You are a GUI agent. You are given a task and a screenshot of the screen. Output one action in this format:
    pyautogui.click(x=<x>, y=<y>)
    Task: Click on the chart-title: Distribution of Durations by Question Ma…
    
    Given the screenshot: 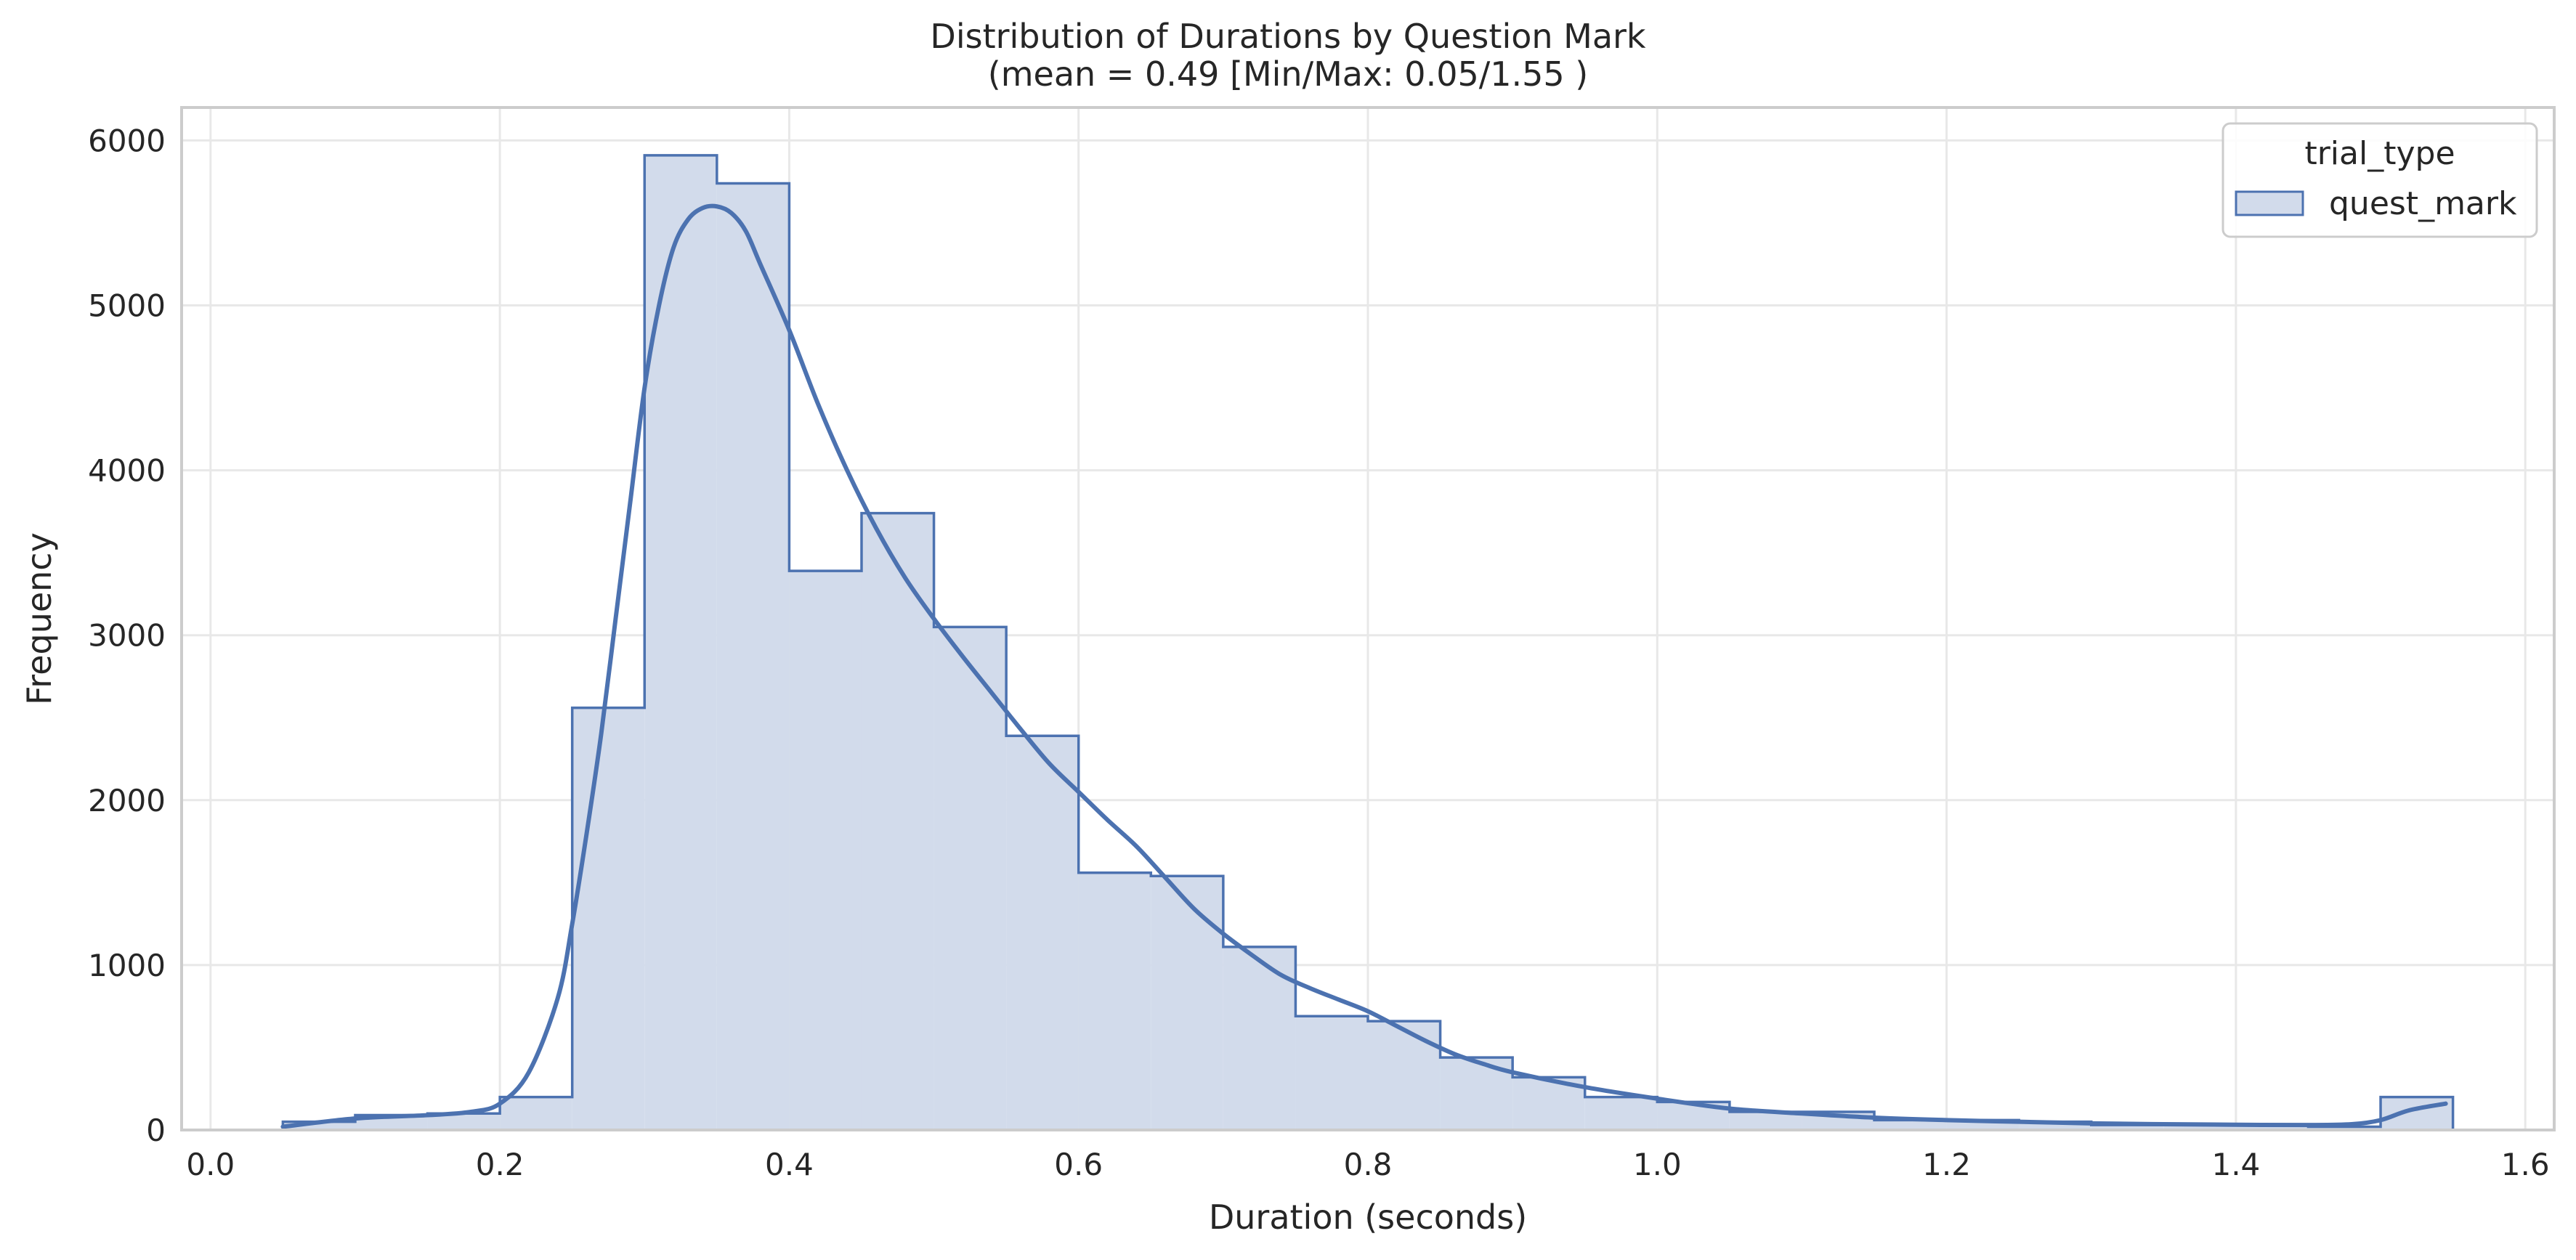 What is the action you would take?
    pyautogui.click(x=1288, y=36)
    